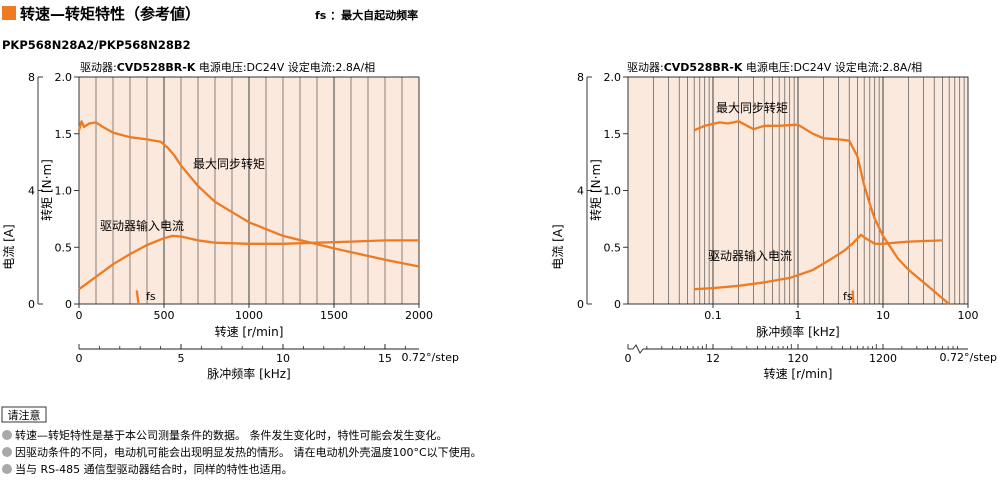 The image size is (998, 484). Describe the element at coordinates (713, 358) in the screenshot. I see `rpm-tick-label: 12` at that location.